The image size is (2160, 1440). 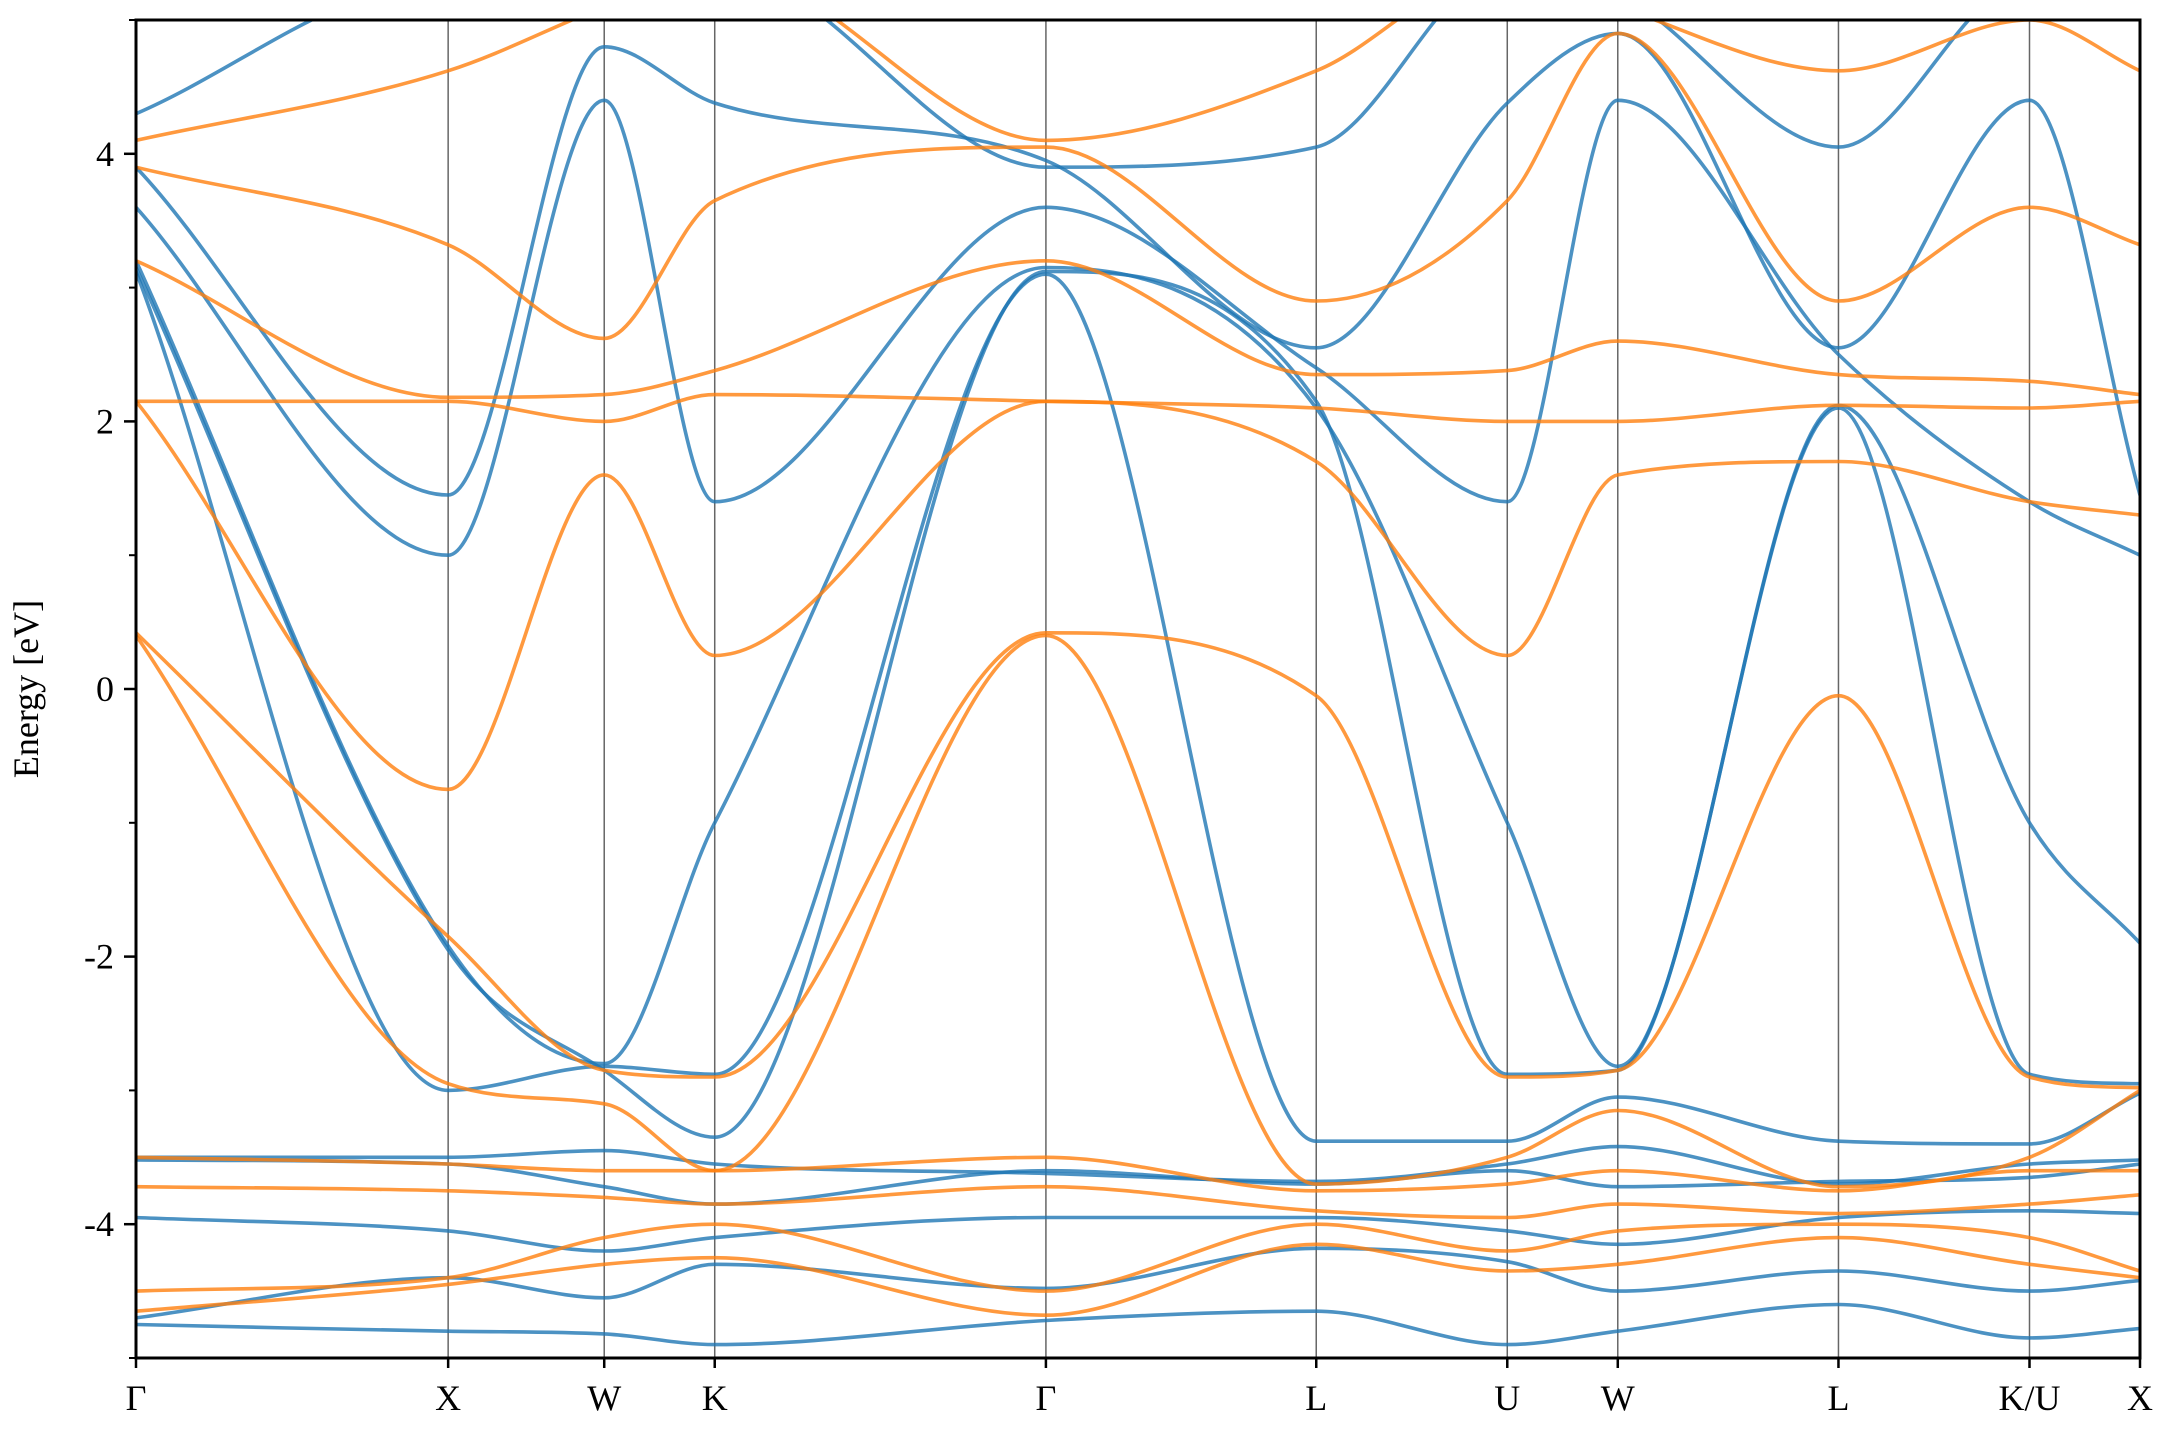 I want to click on x-axis-ticks: Γ X W K Γ L U W L K/U X, so click(x=1139, y=1388).